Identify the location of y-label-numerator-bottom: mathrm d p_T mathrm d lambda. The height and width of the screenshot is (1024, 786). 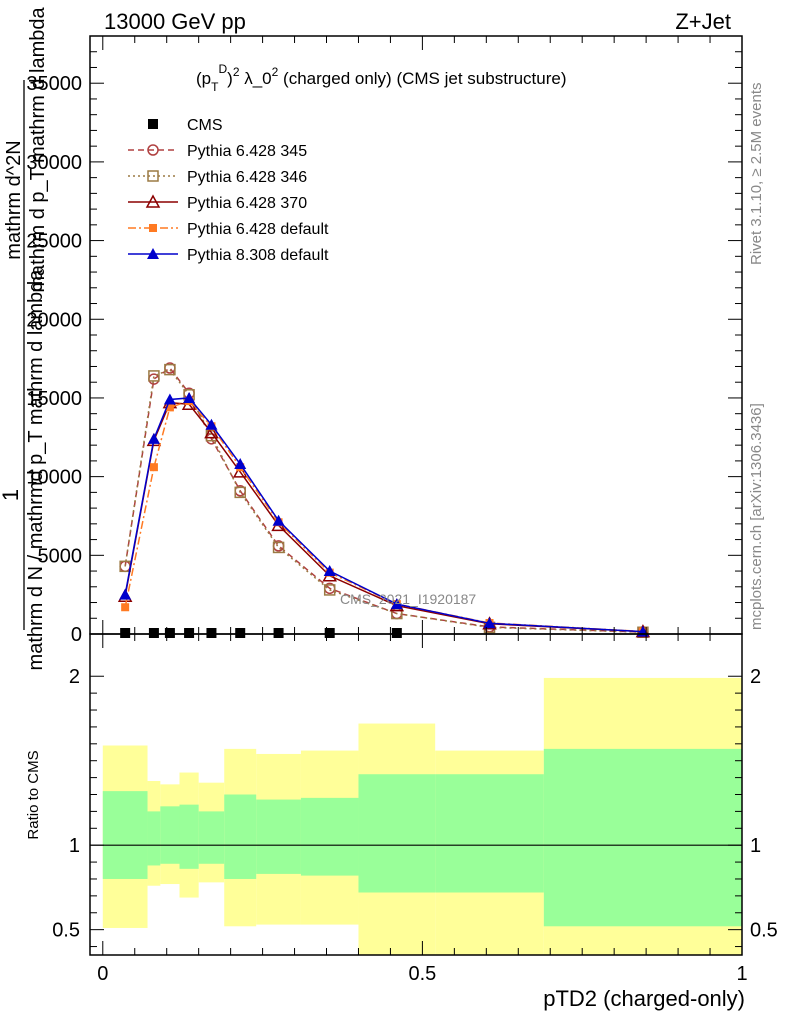
(38, 149).